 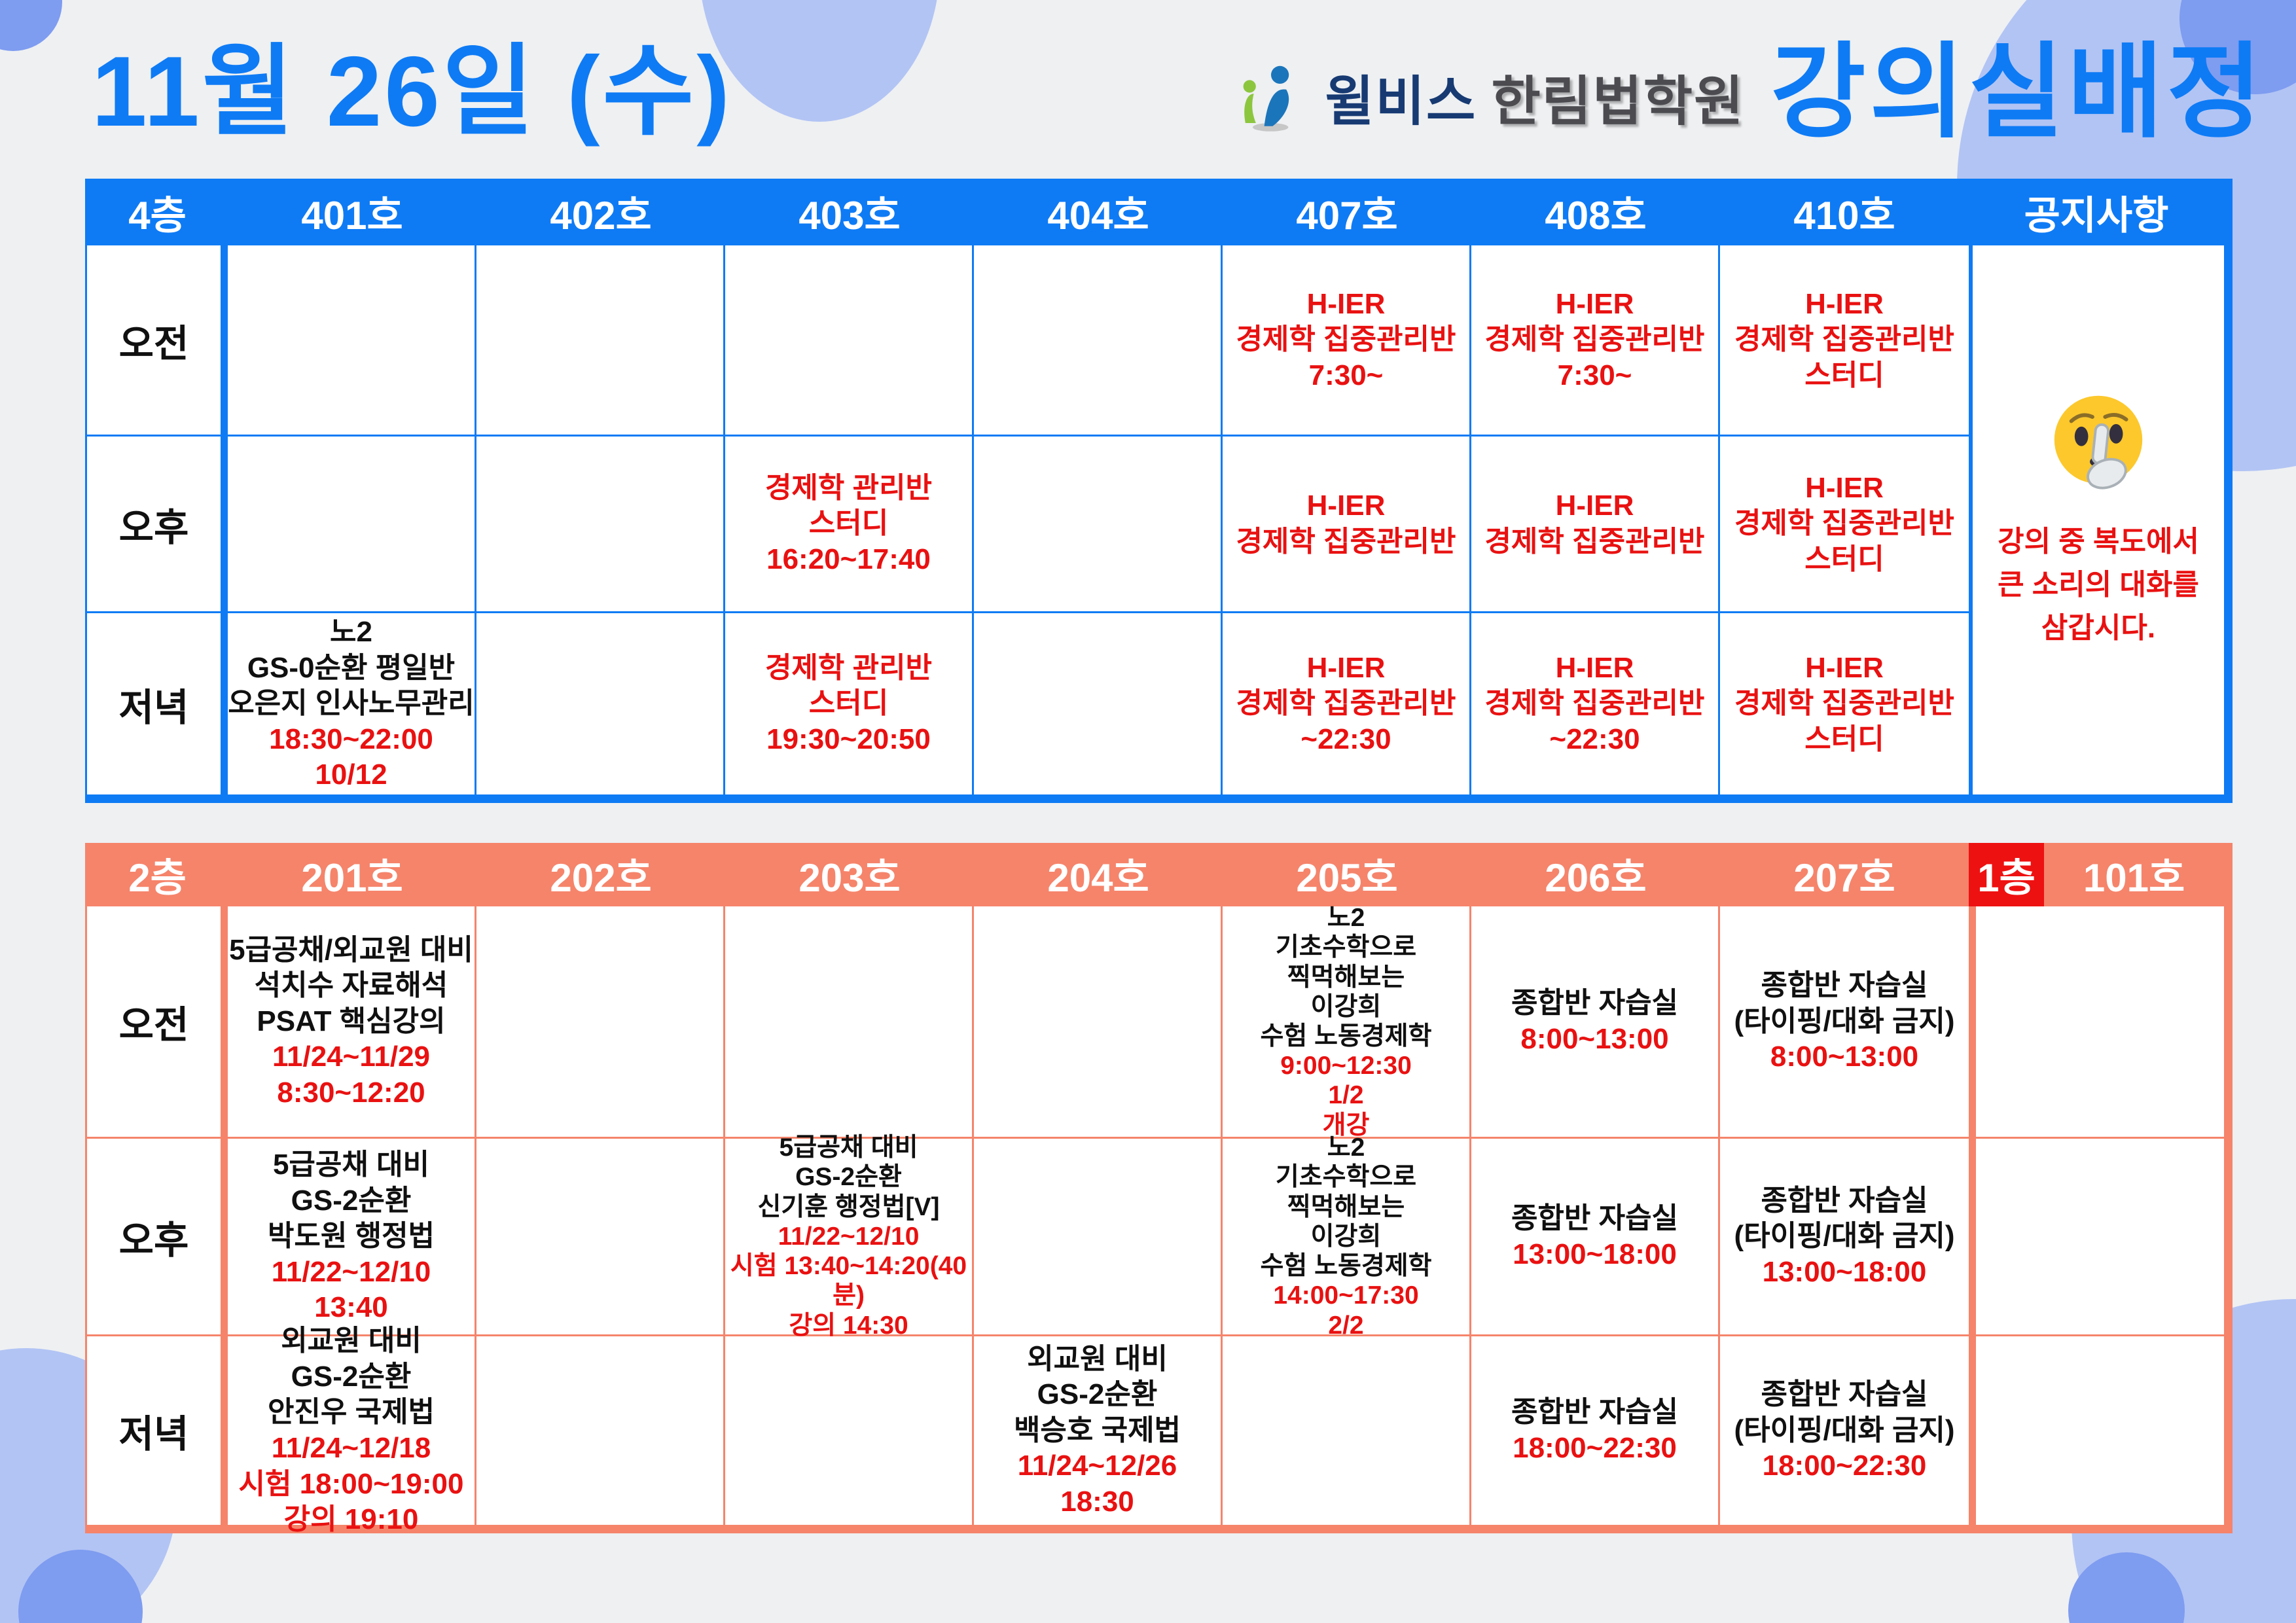 I want to click on schedule-line: 10/12, so click(x=351, y=774).